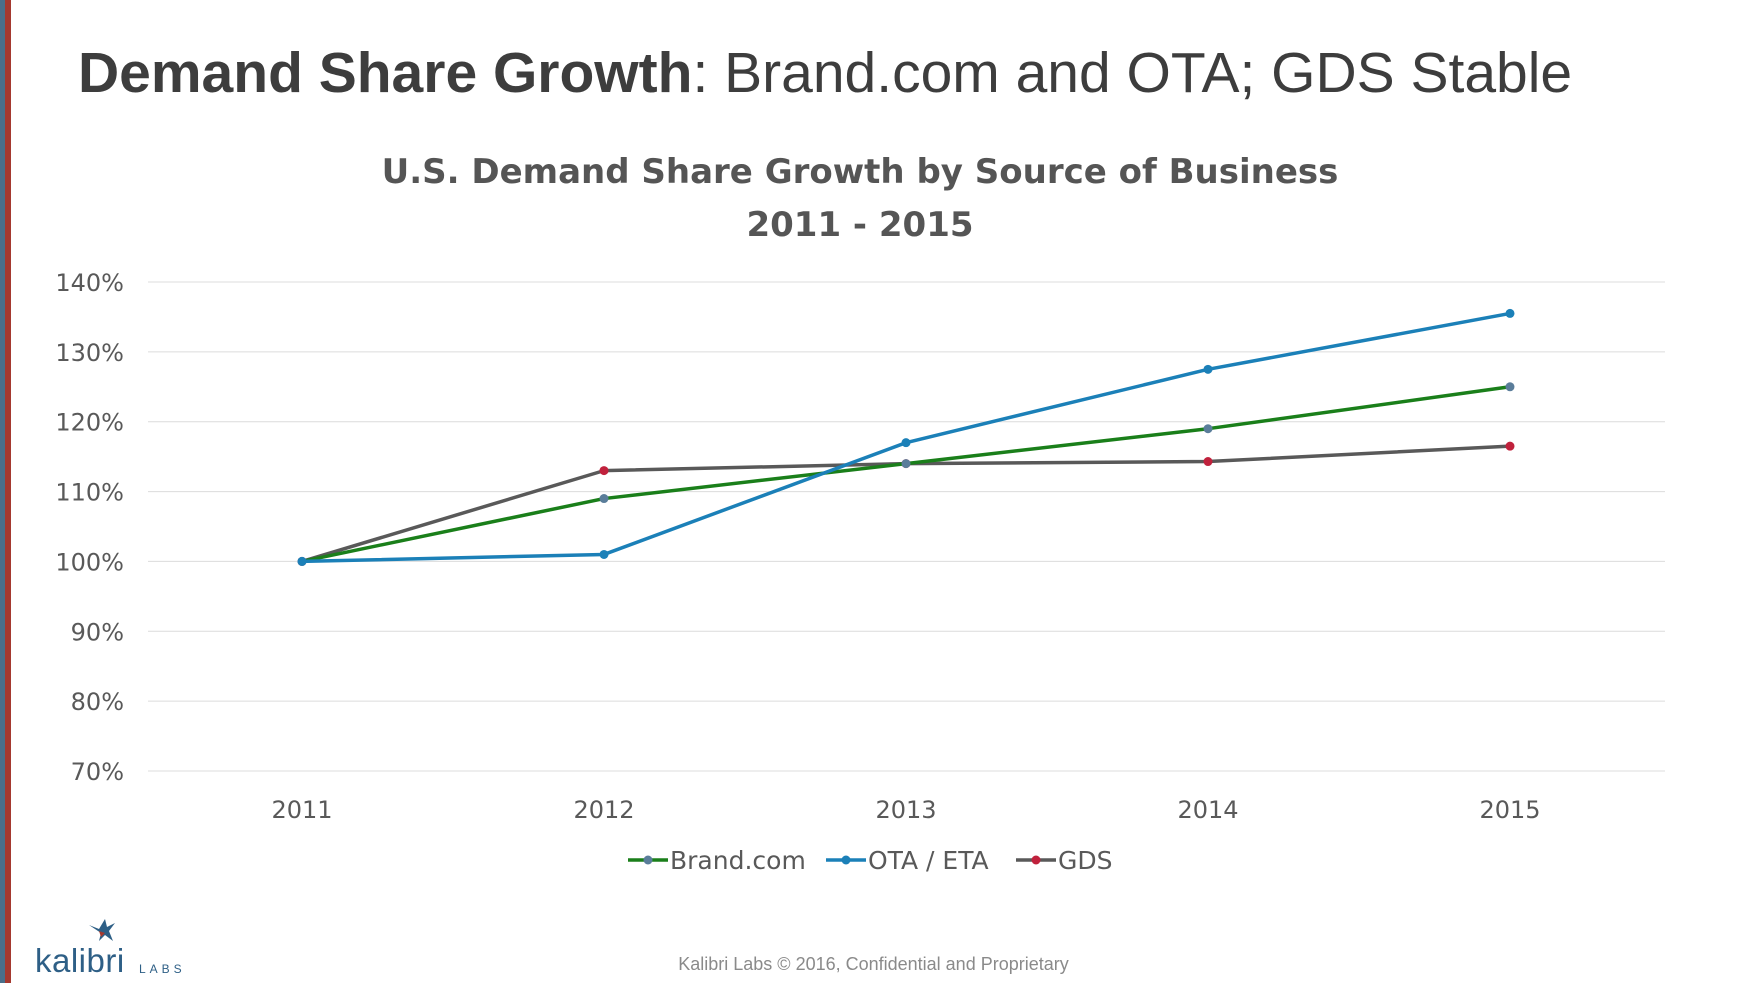 The height and width of the screenshot is (983, 1747). What do you see at coordinates (2, 491) in the screenshot?
I see `left-accent-bar-blue` at bounding box center [2, 491].